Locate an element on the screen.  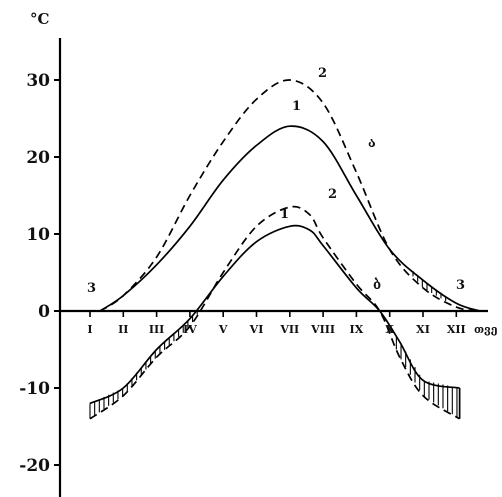
x-tick-label: VIII is located at coordinates (322, 329).